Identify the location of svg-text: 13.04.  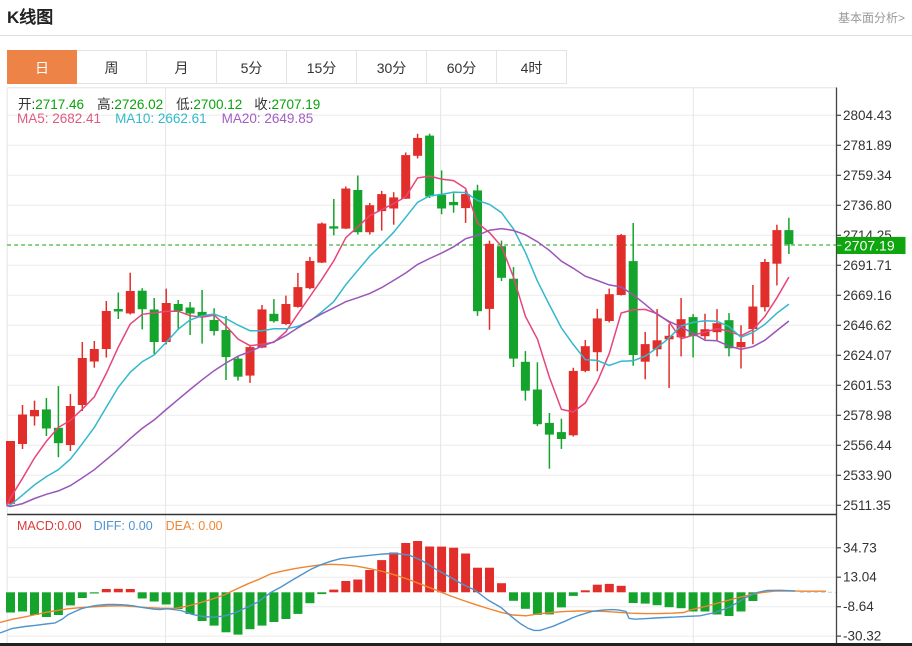
(860, 577).